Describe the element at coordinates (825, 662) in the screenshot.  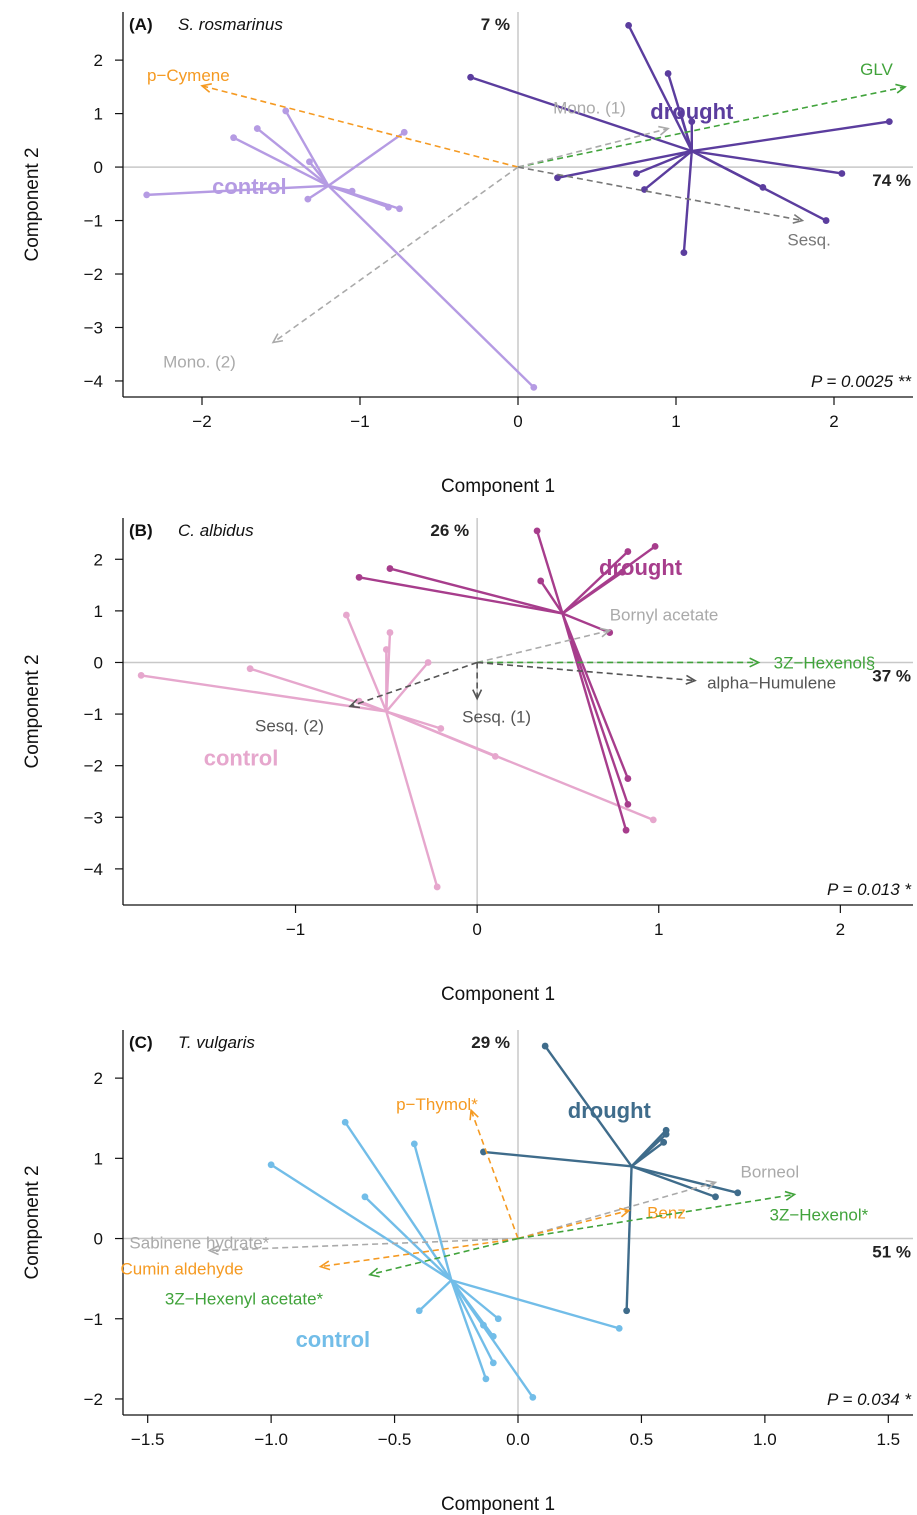
I see `vector-label: 3Z−Hexenol§` at that location.